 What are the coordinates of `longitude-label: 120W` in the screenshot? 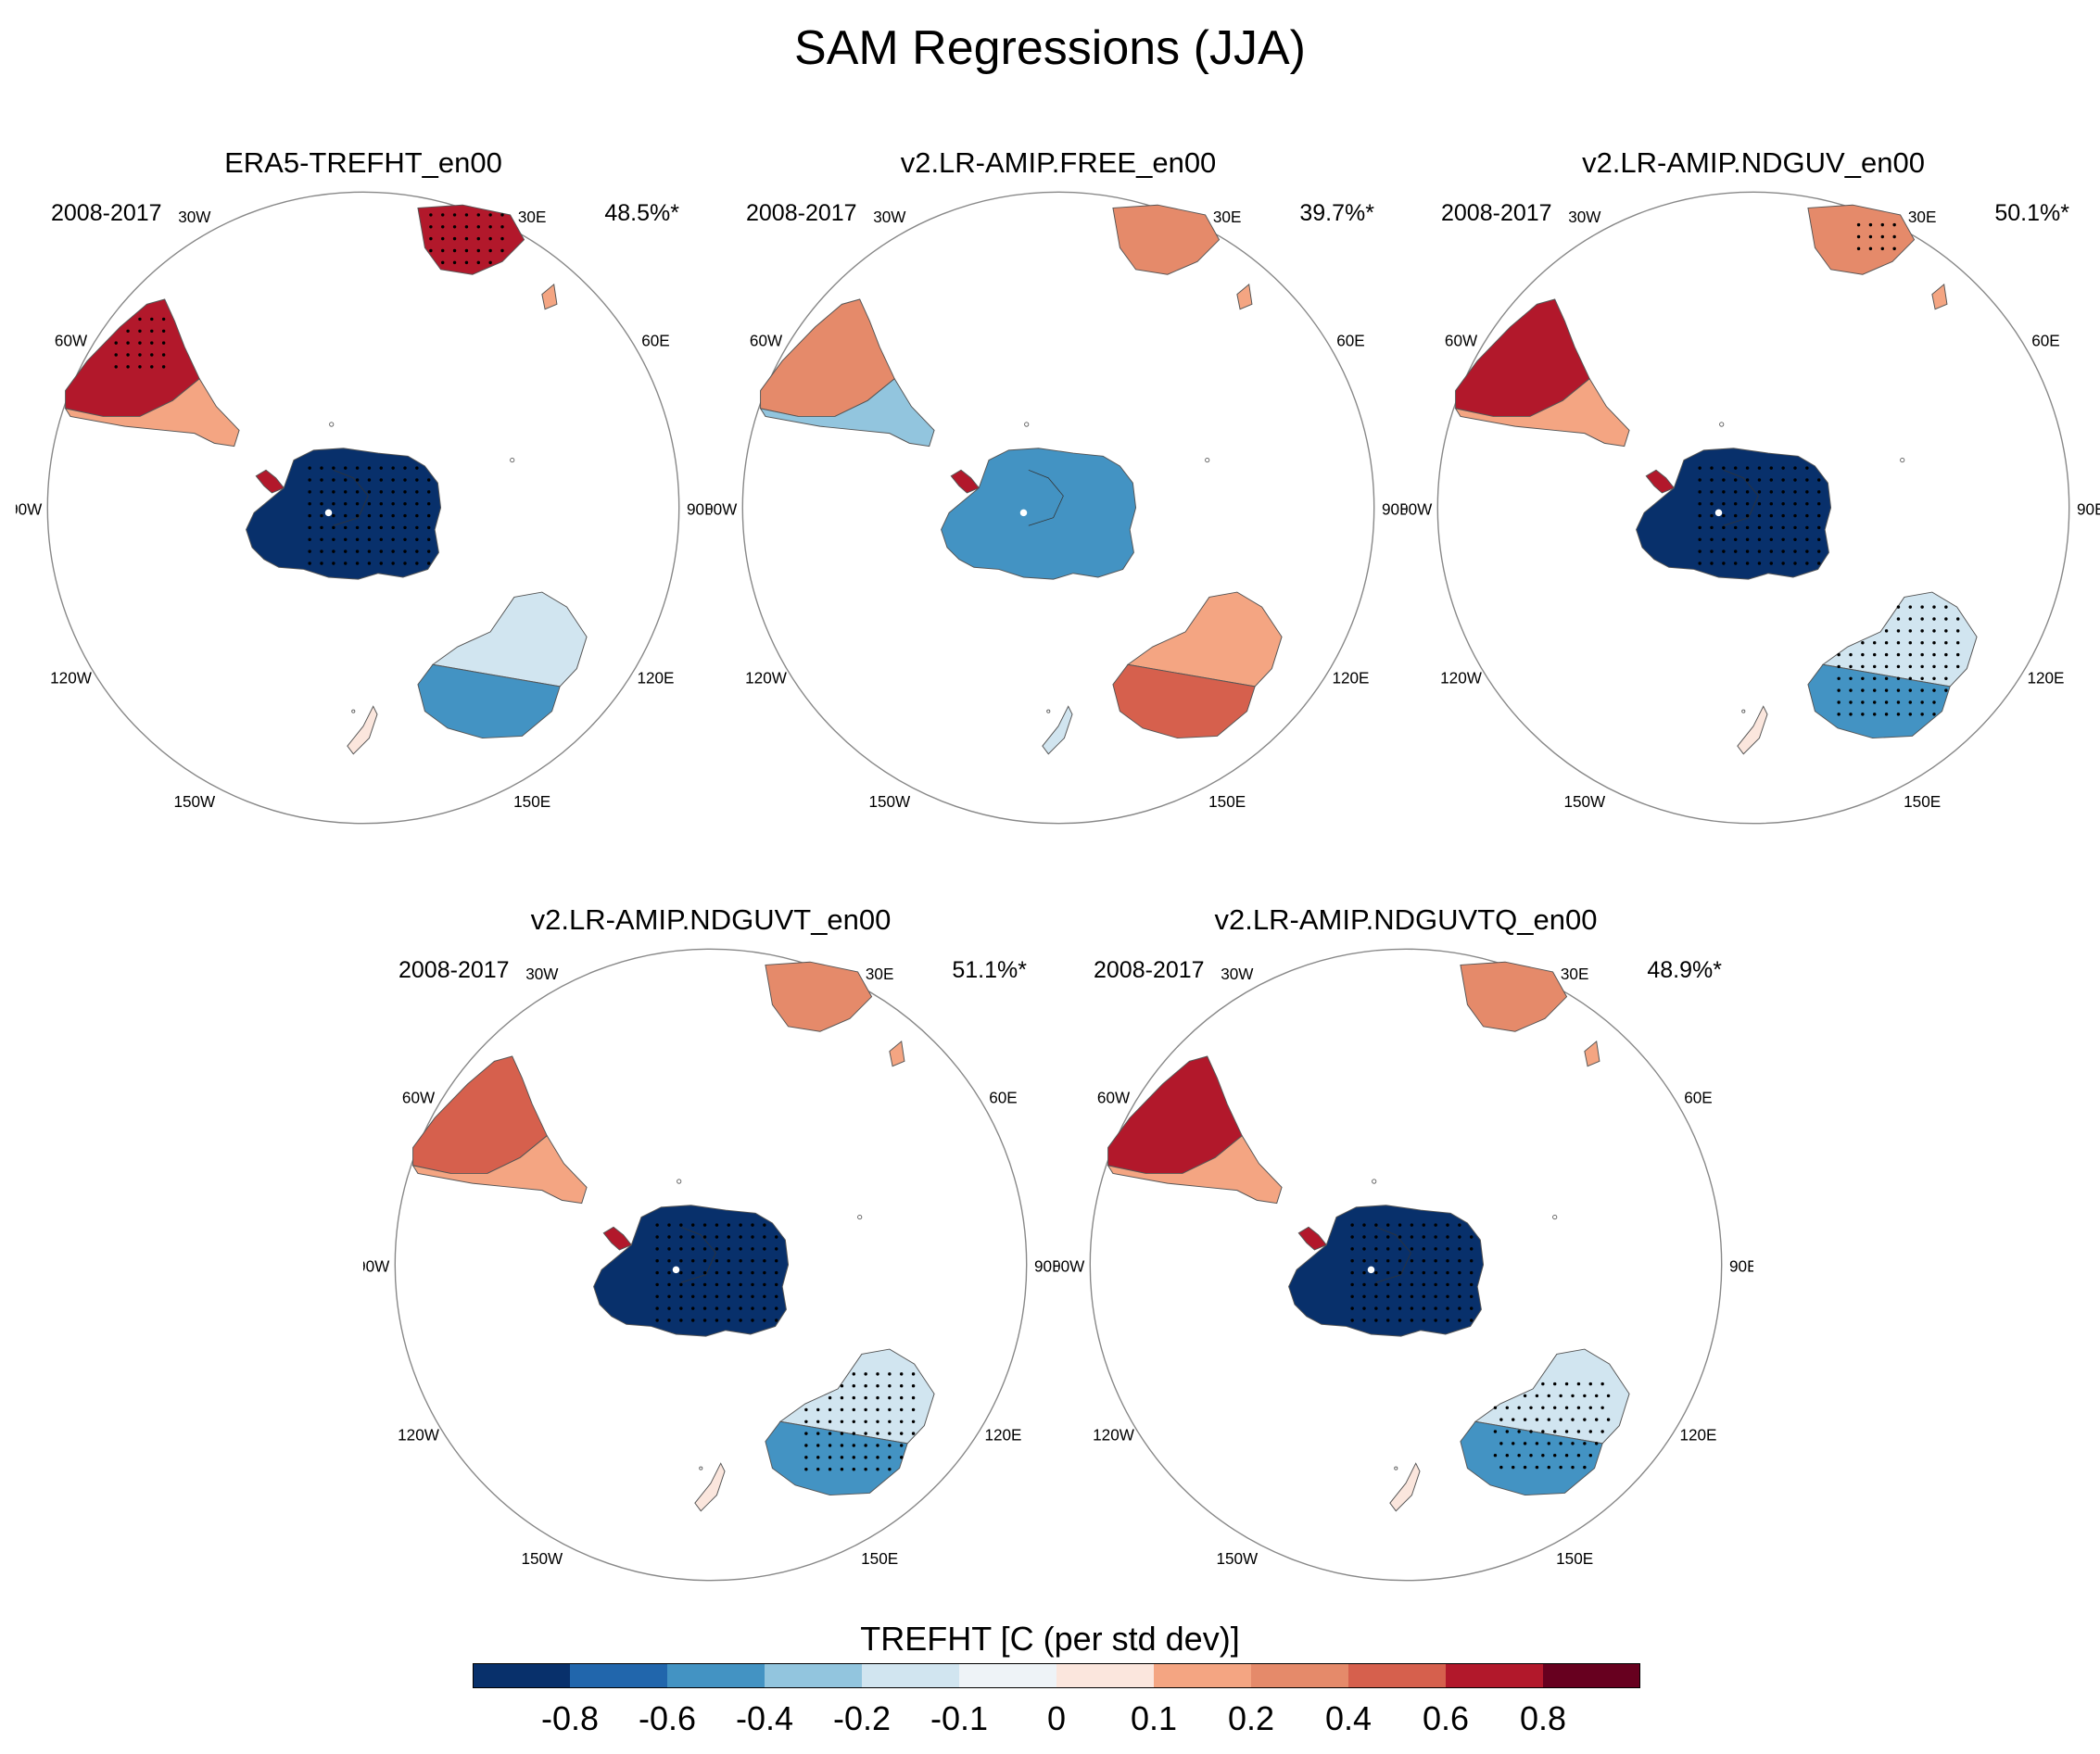 It's located at (1114, 1435).